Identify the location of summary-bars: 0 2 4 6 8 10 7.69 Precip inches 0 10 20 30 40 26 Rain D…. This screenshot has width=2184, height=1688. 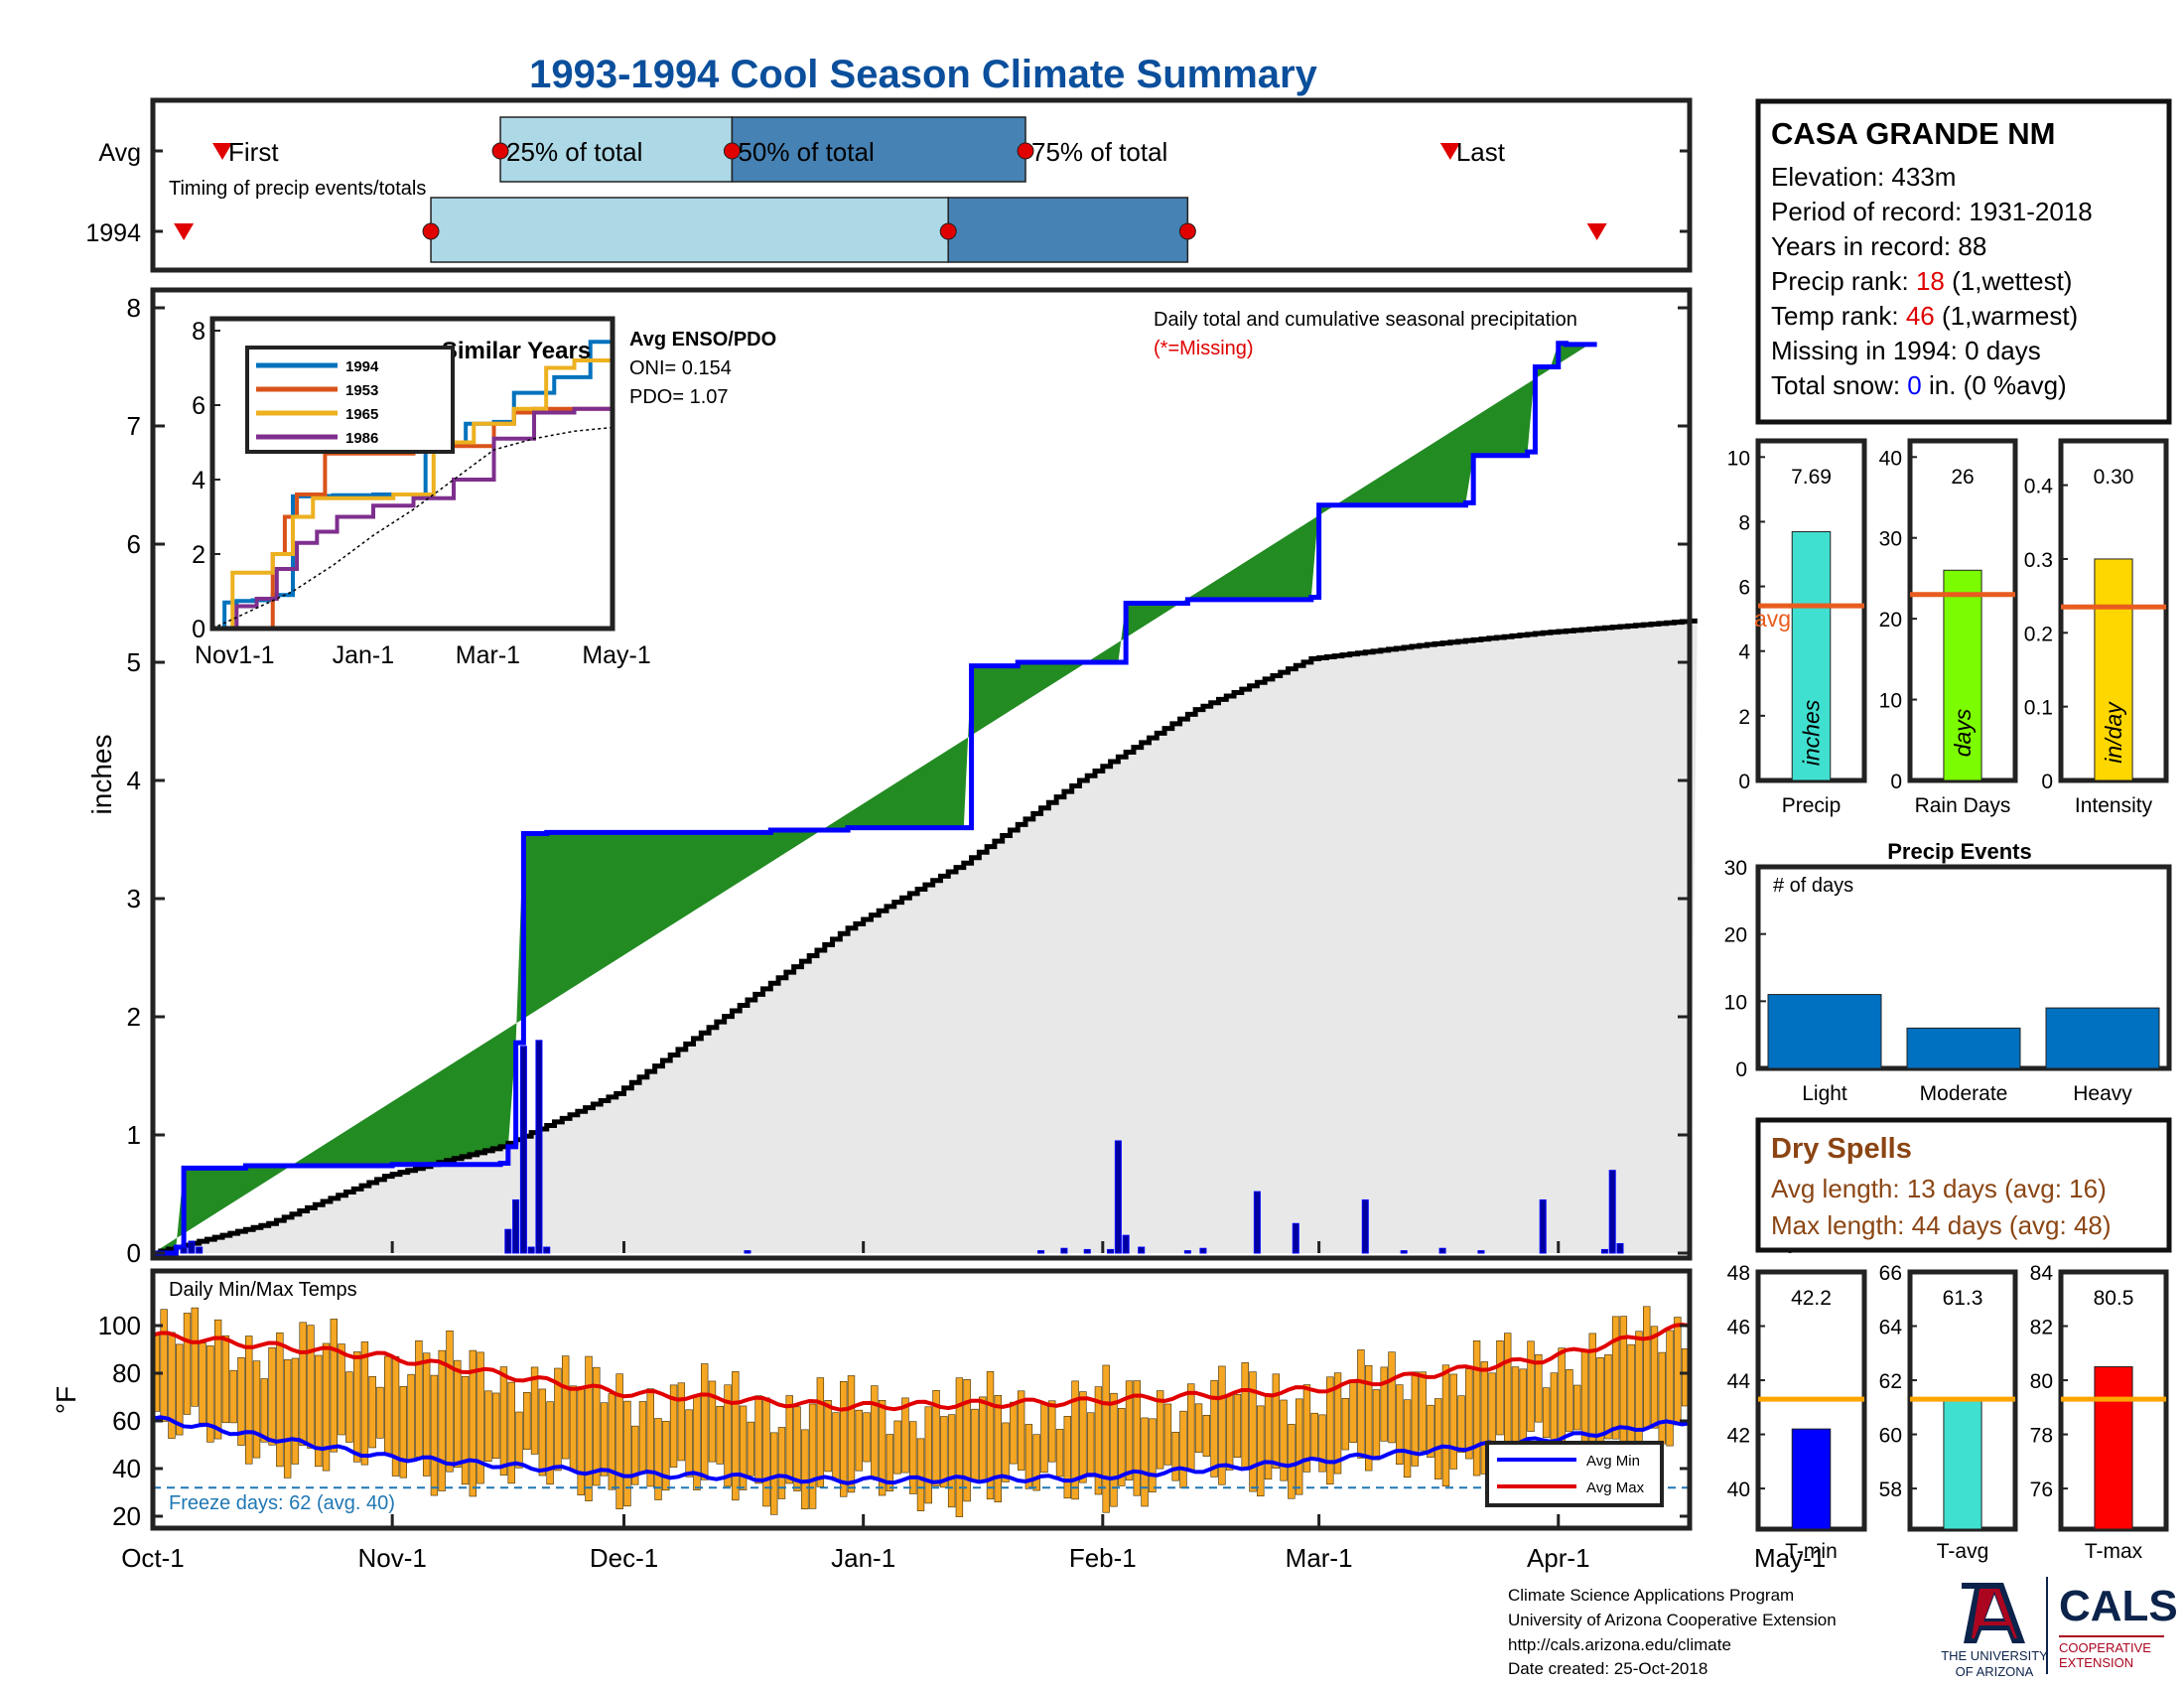
(1948, 627).